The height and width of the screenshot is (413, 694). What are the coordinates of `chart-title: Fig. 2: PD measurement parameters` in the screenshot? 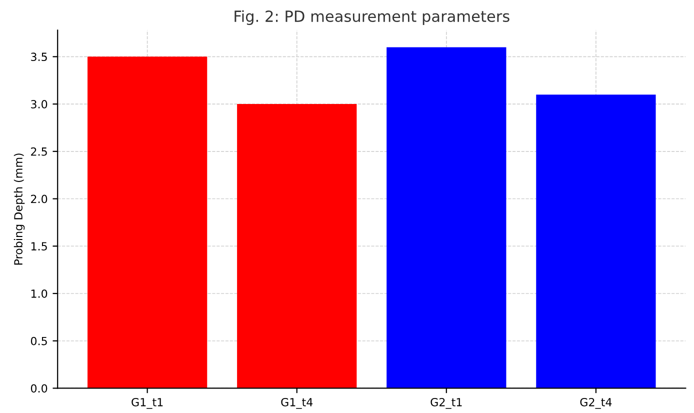 It's located at (372, 17).